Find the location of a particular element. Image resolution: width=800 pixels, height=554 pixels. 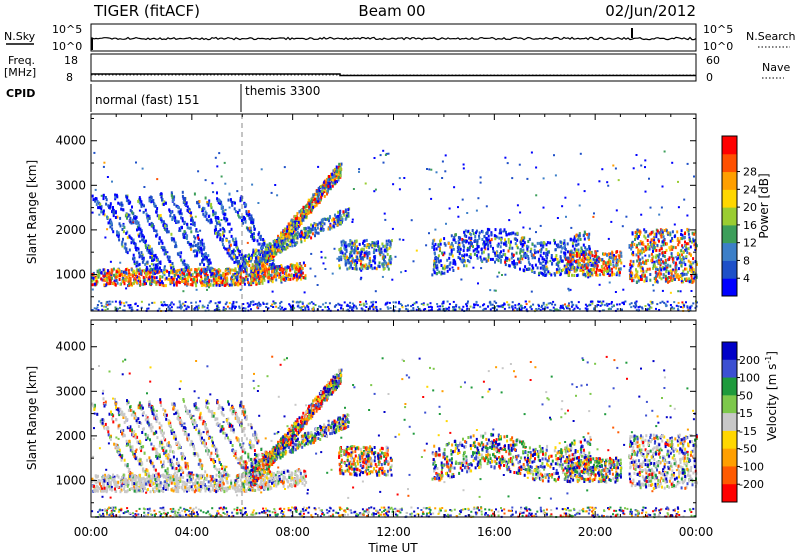

nave-tick-top: 60 is located at coordinates (713, 60).